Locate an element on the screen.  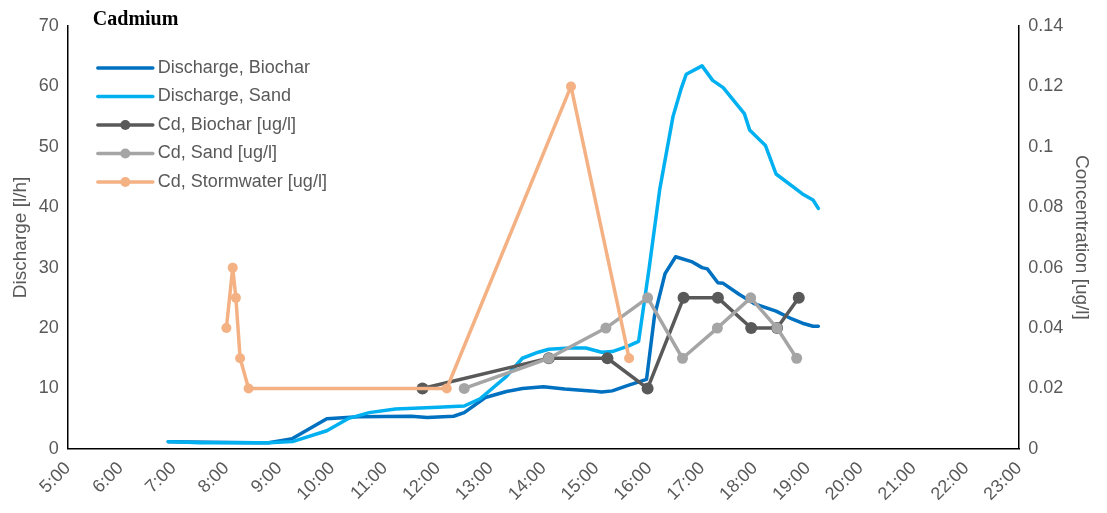
y-tick-label: 40 is located at coordinates (48, 206).